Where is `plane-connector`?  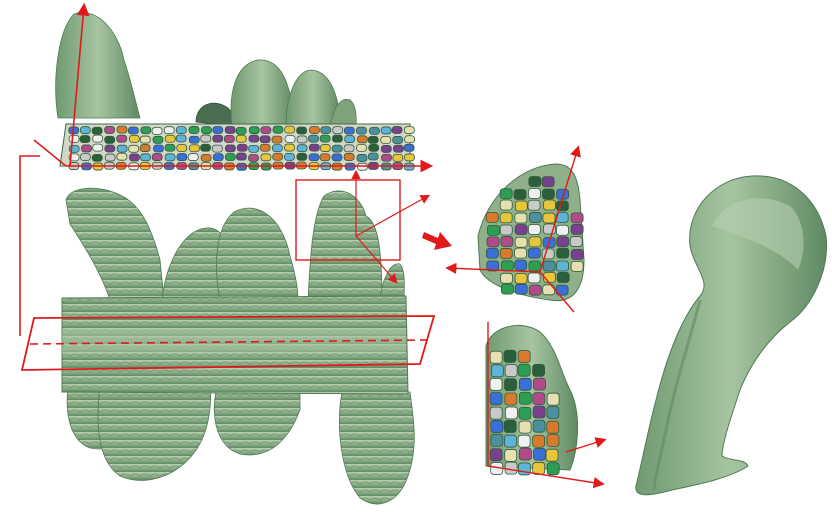
plane-connector is located at coordinates (29, 245).